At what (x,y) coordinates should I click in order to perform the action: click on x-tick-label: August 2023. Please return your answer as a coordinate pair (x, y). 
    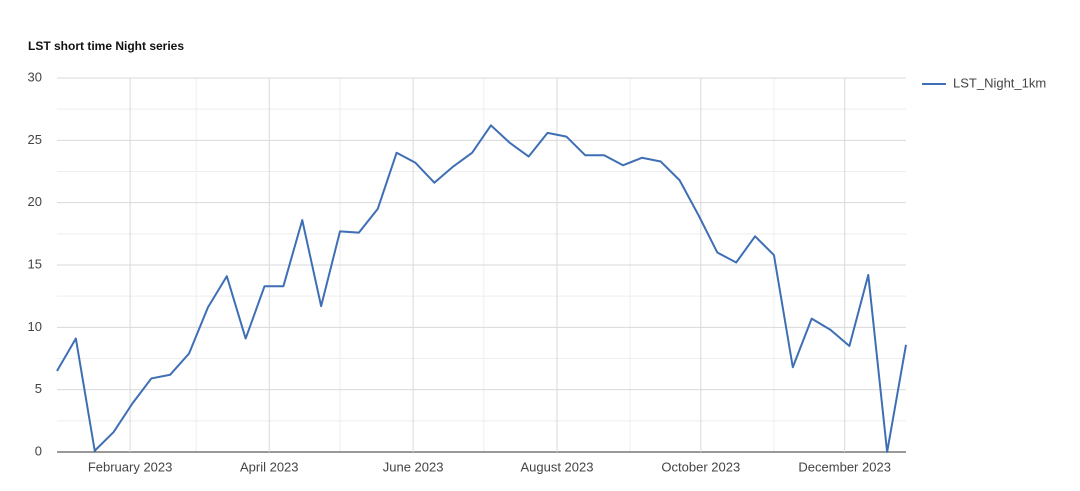
    Looking at the image, I should click on (556, 466).